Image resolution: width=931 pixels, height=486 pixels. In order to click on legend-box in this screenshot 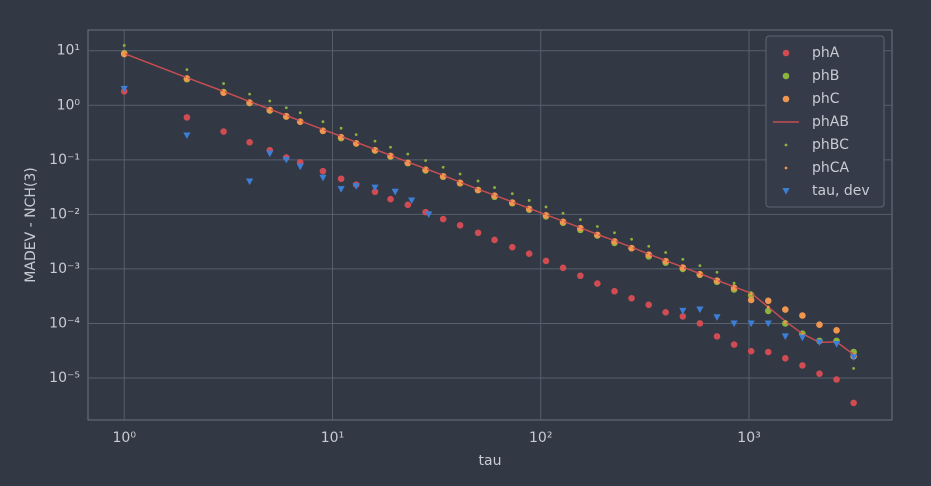, I will do `click(825, 121)`.